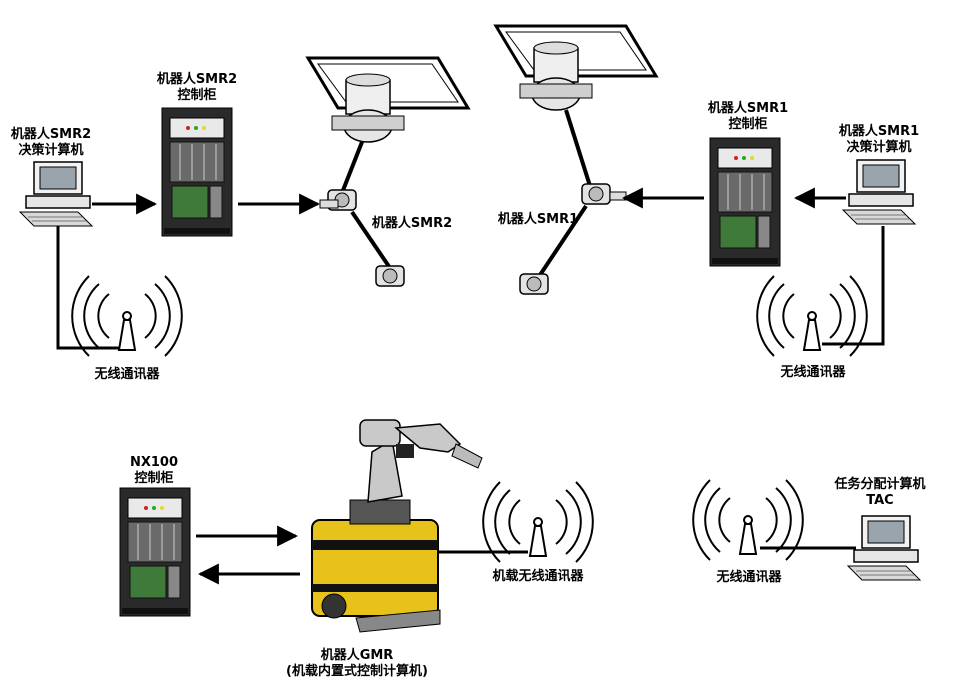 This screenshot has height=681, width=967. What do you see at coordinates (538, 219) in the screenshot?
I see `smr1-robot-label: 机器人SMR1` at bounding box center [538, 219].